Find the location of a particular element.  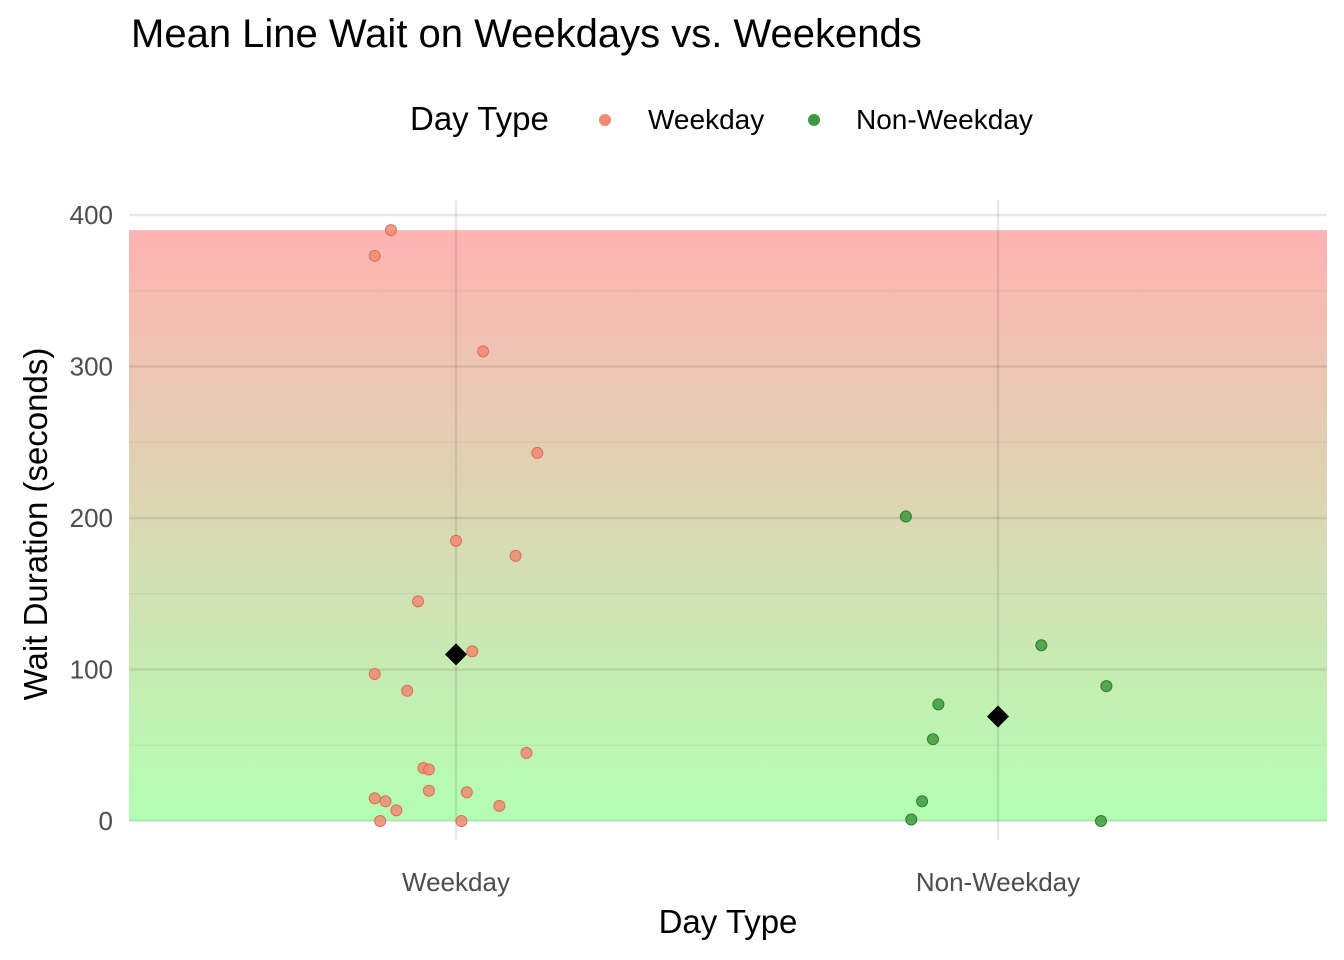

y-tick-label: 400 is located at coordinates (91, 215).